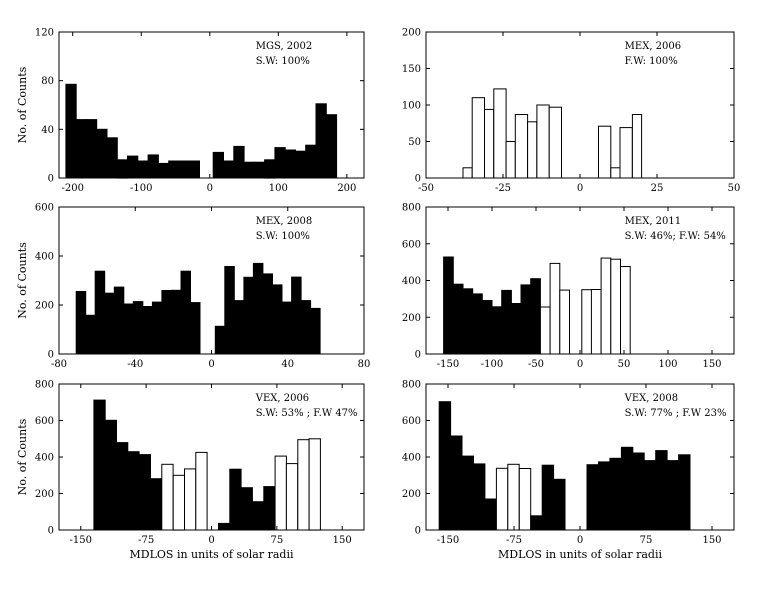 The width and height of the screenshot is (763, 590). Describe the element at coordinates (675, 236) in the screenshot. I see `panel-annotation: S.W: 46%; F.W: 54%` at that location.